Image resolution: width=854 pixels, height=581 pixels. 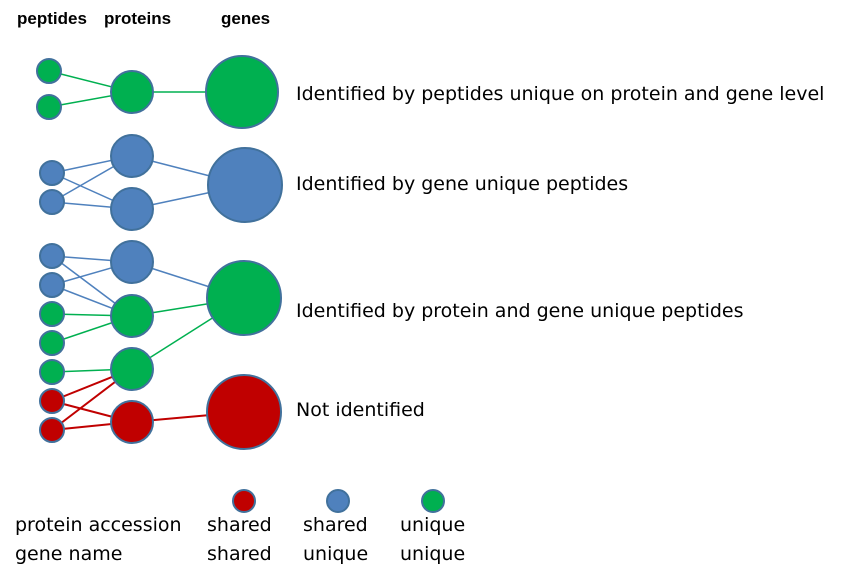 What do you see at coordinates (98, 525) in the screenshot?
I see `legend-row-protein-accession: protein accession` at bounding box center [98, 525].